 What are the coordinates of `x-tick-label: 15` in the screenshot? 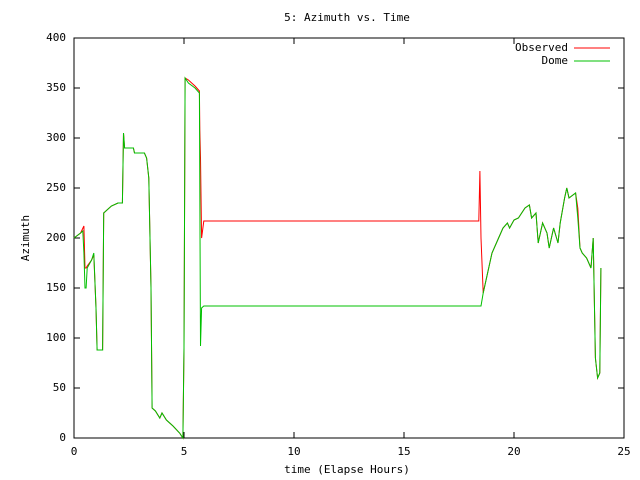 It's located at (403, 451).